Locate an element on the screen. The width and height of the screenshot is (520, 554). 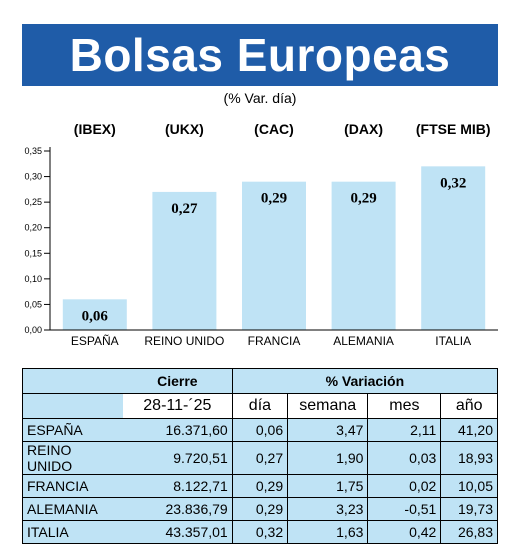
category-label: ITALIA is located at coordinates (453, 341).